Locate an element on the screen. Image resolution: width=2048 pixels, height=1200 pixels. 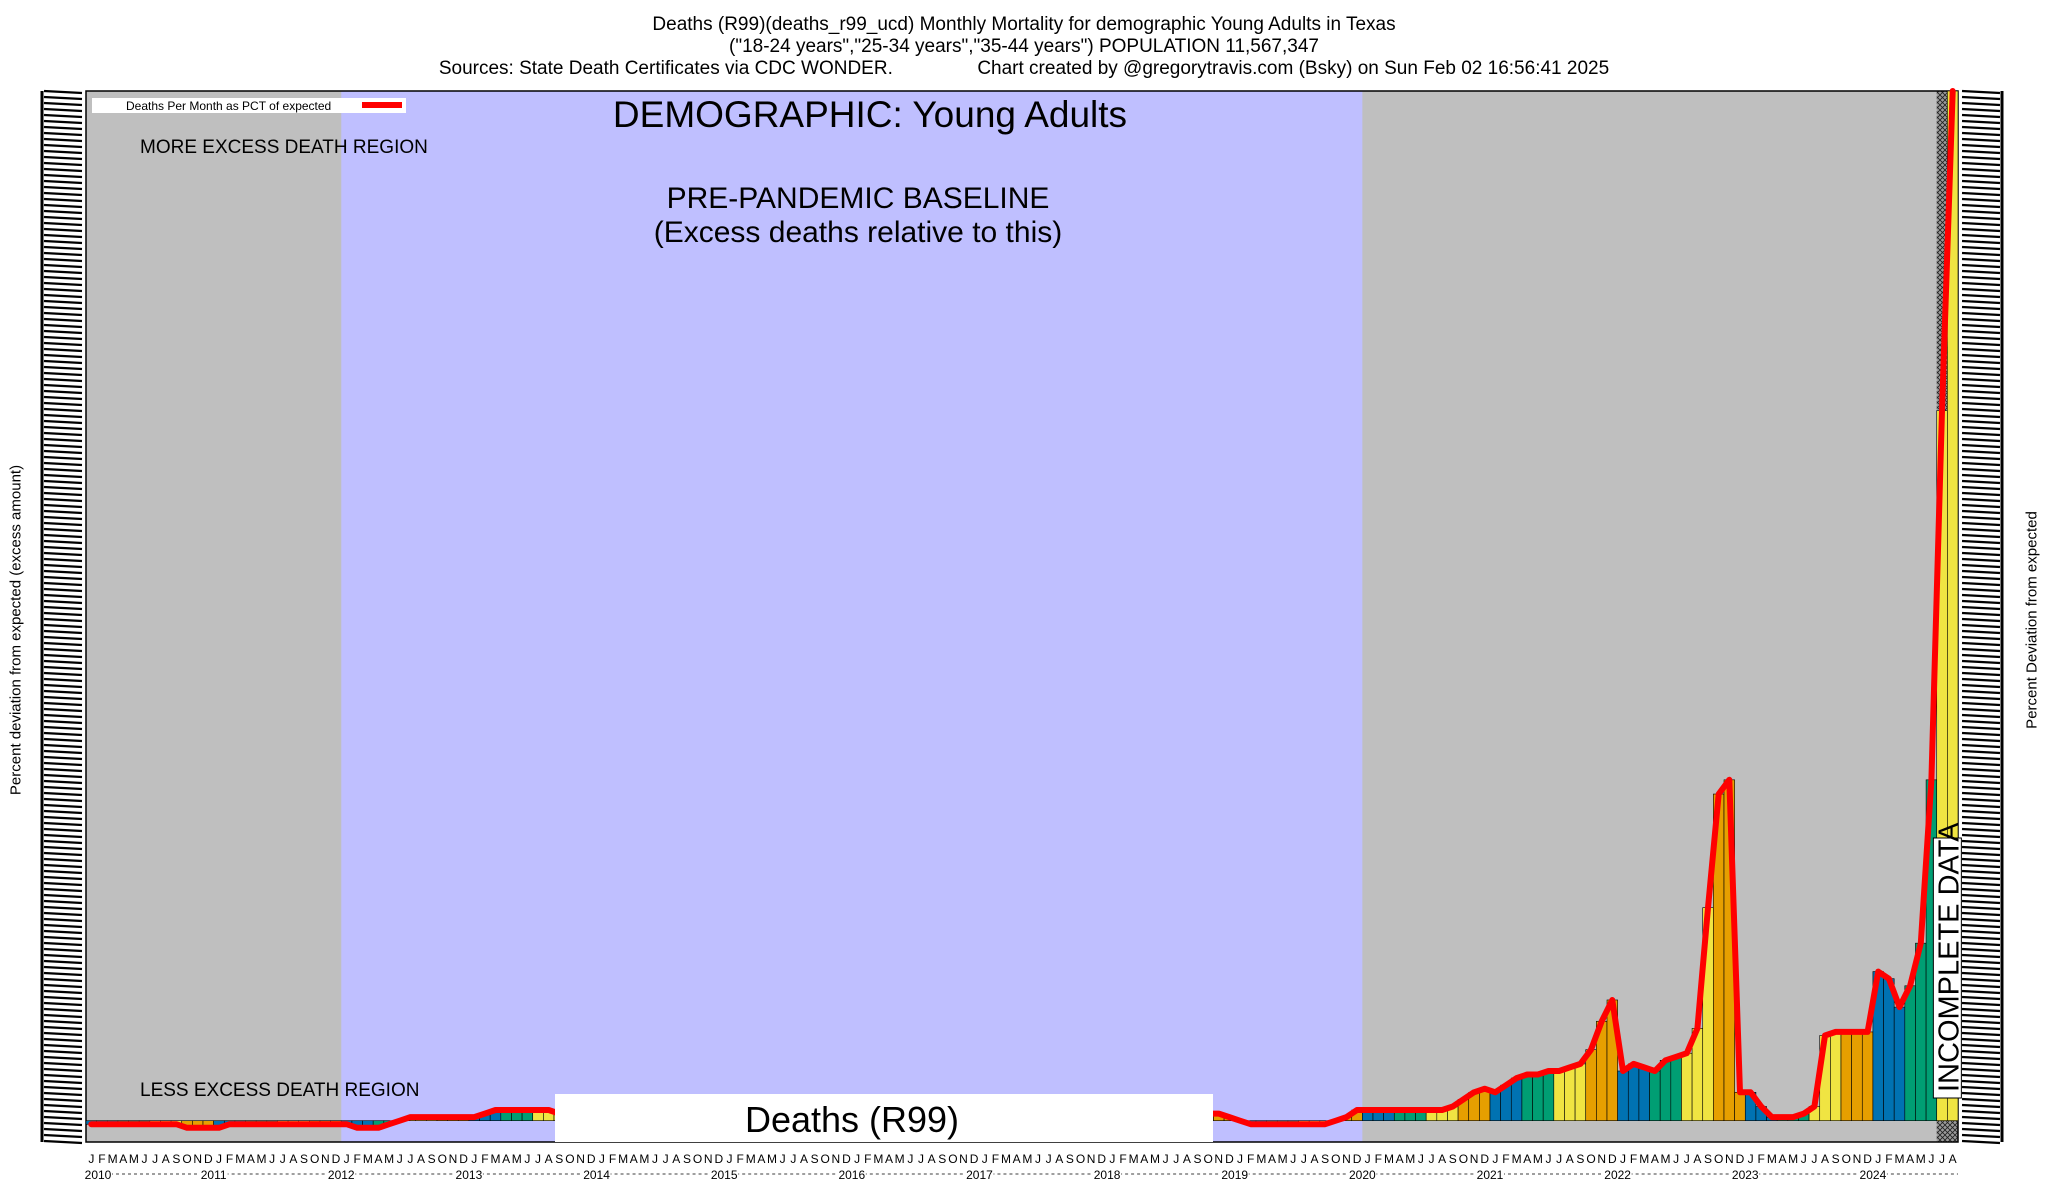
x-year-tick-label: 2015 is located at coordinates (724, 1175).